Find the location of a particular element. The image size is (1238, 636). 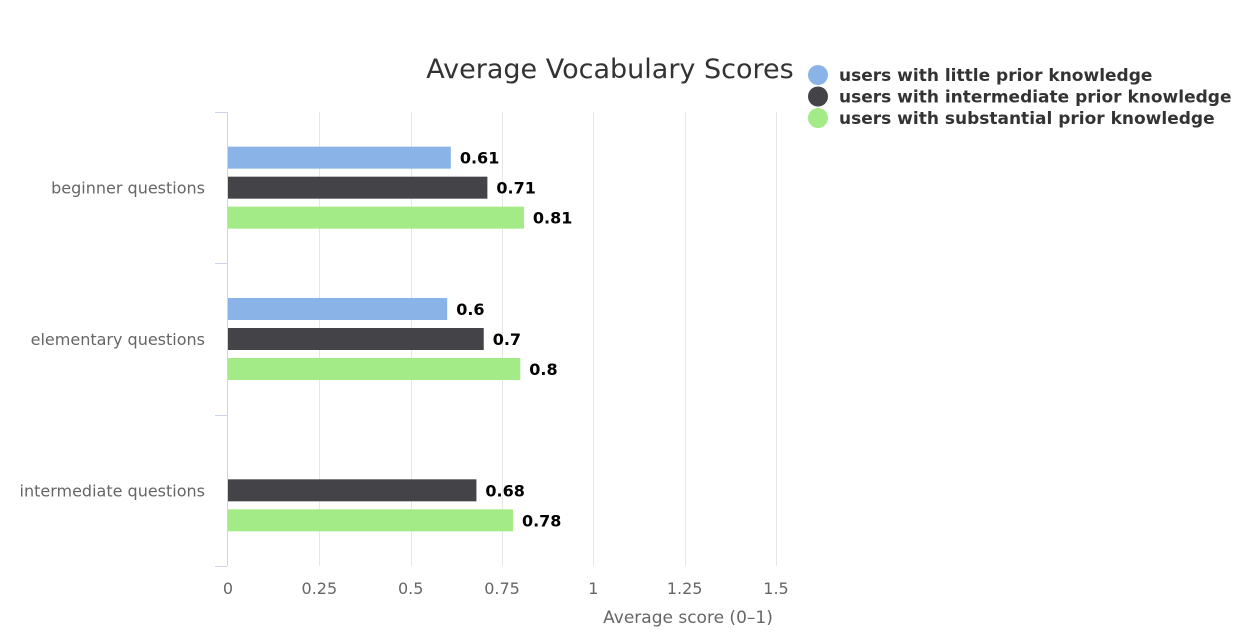

x-tick-label: 0 is located at coordinates (228, 588).